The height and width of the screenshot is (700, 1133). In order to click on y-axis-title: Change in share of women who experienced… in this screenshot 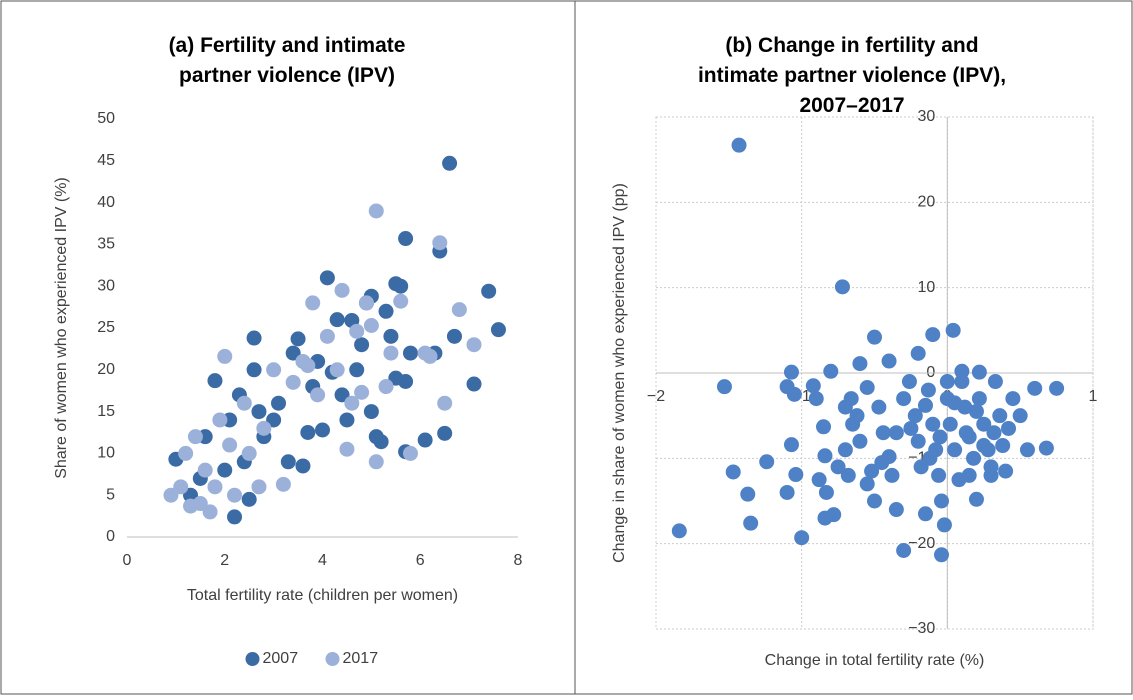, I will do `click(619, 373)`.